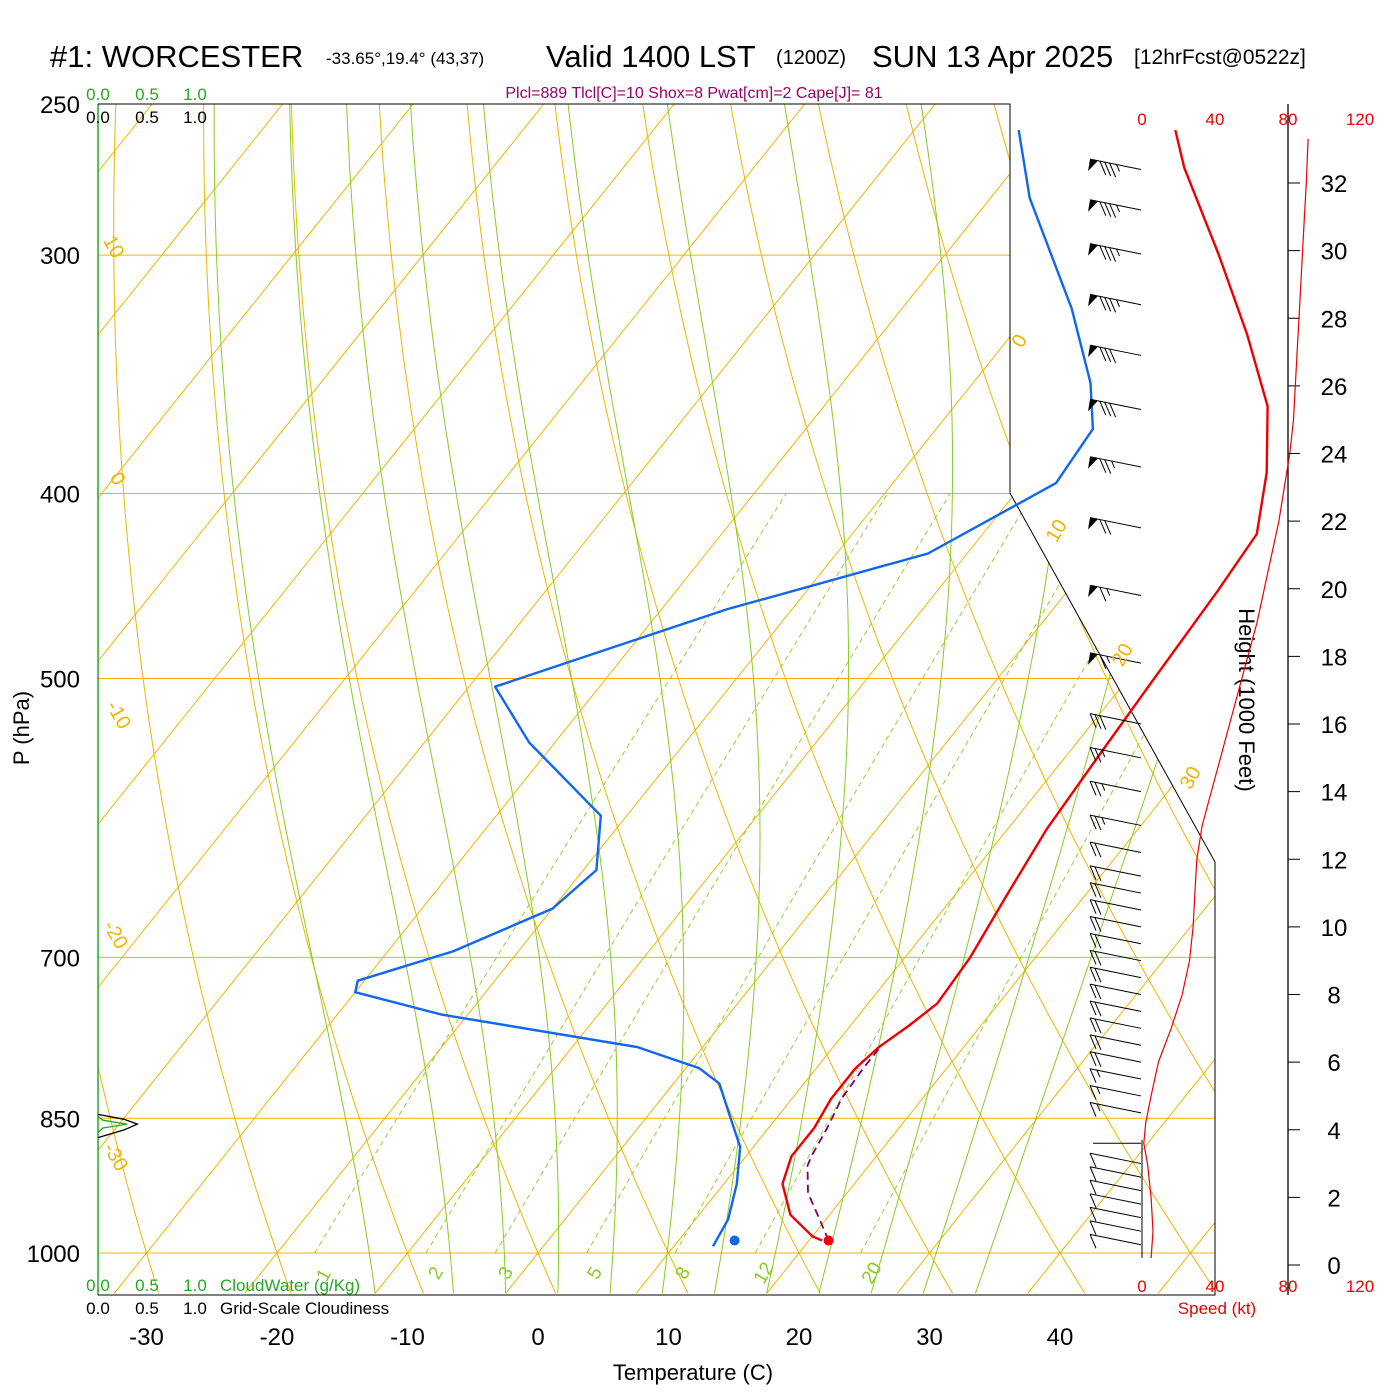 This screenshot has width=1400, height=1400. What do you see at coordinates (1333, 1131) in the screenshot?
I see `height-tick-label: 4` at bounding box center [1333, 1131].